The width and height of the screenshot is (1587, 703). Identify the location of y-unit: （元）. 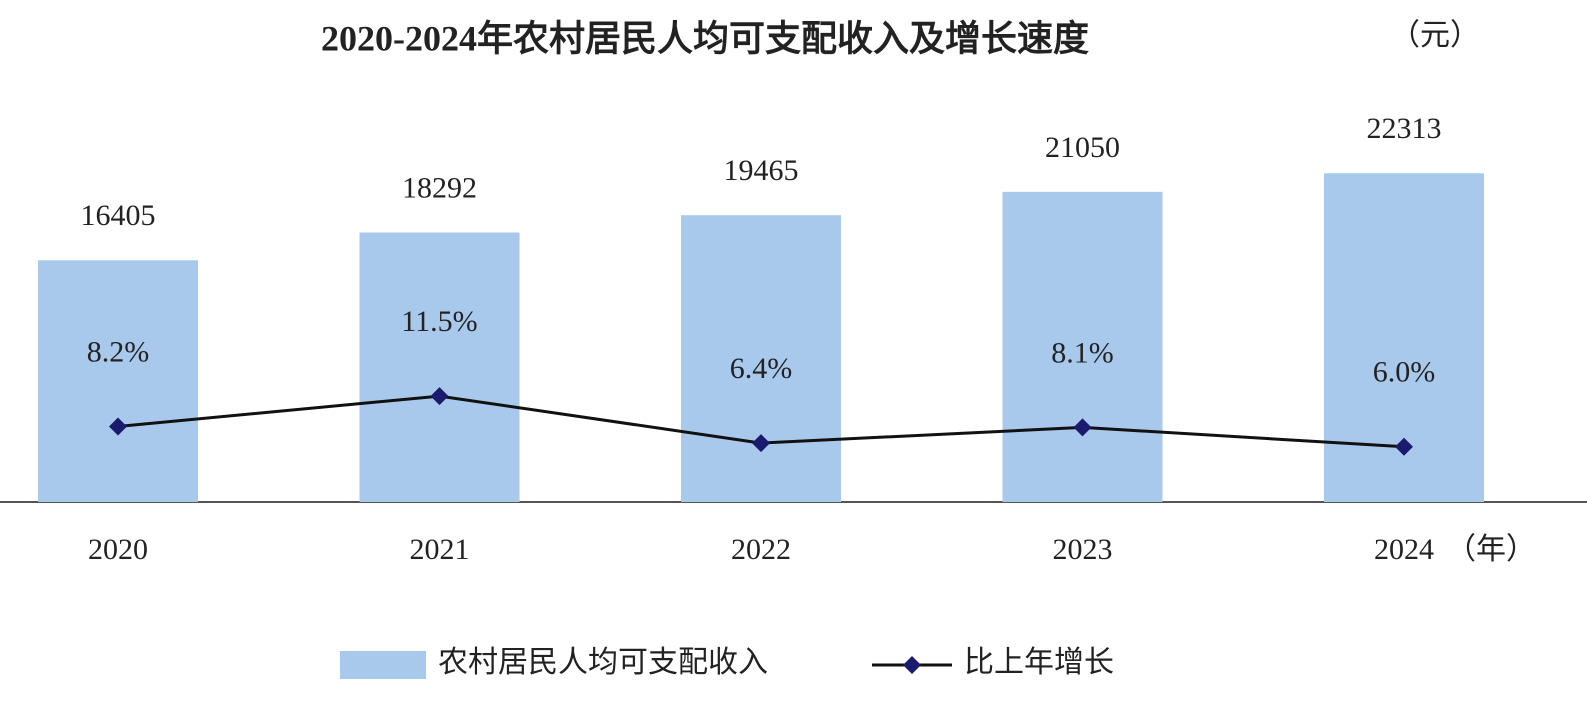
(1435, 35).